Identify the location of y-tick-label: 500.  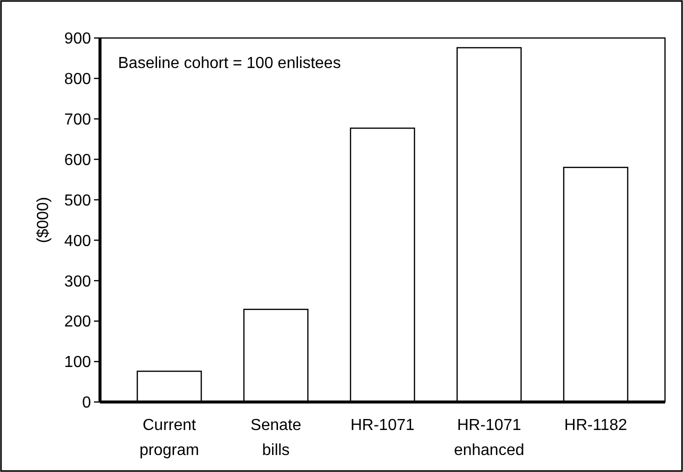
(78, 201).